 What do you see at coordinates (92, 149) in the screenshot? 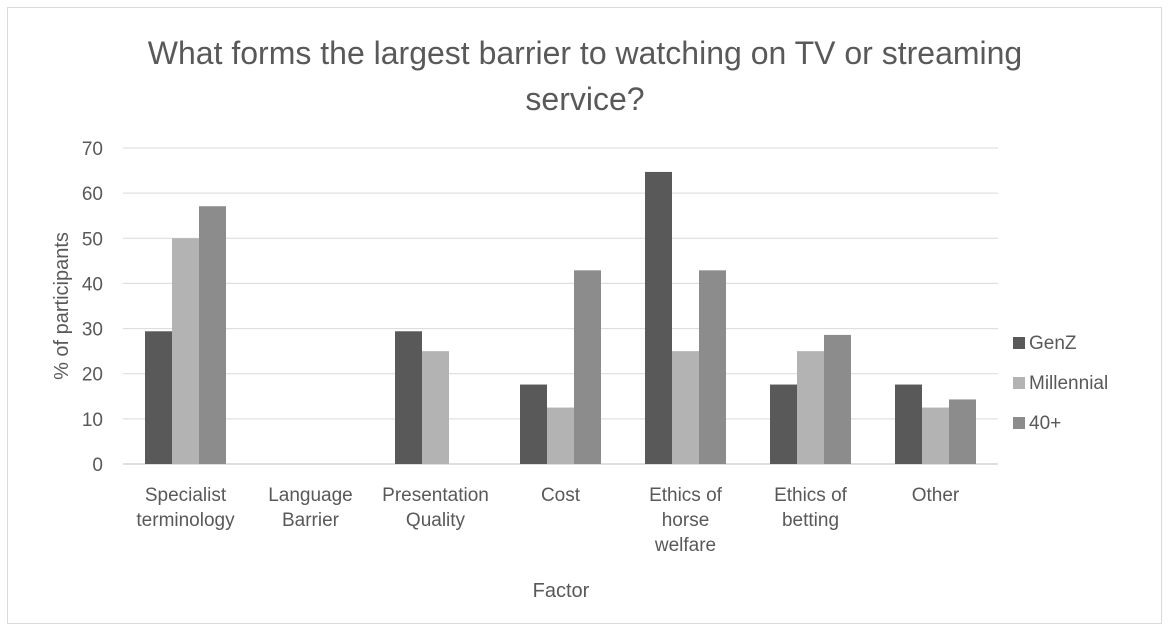
I see `y-tick-label: 70` at bounding box center [92, 149].